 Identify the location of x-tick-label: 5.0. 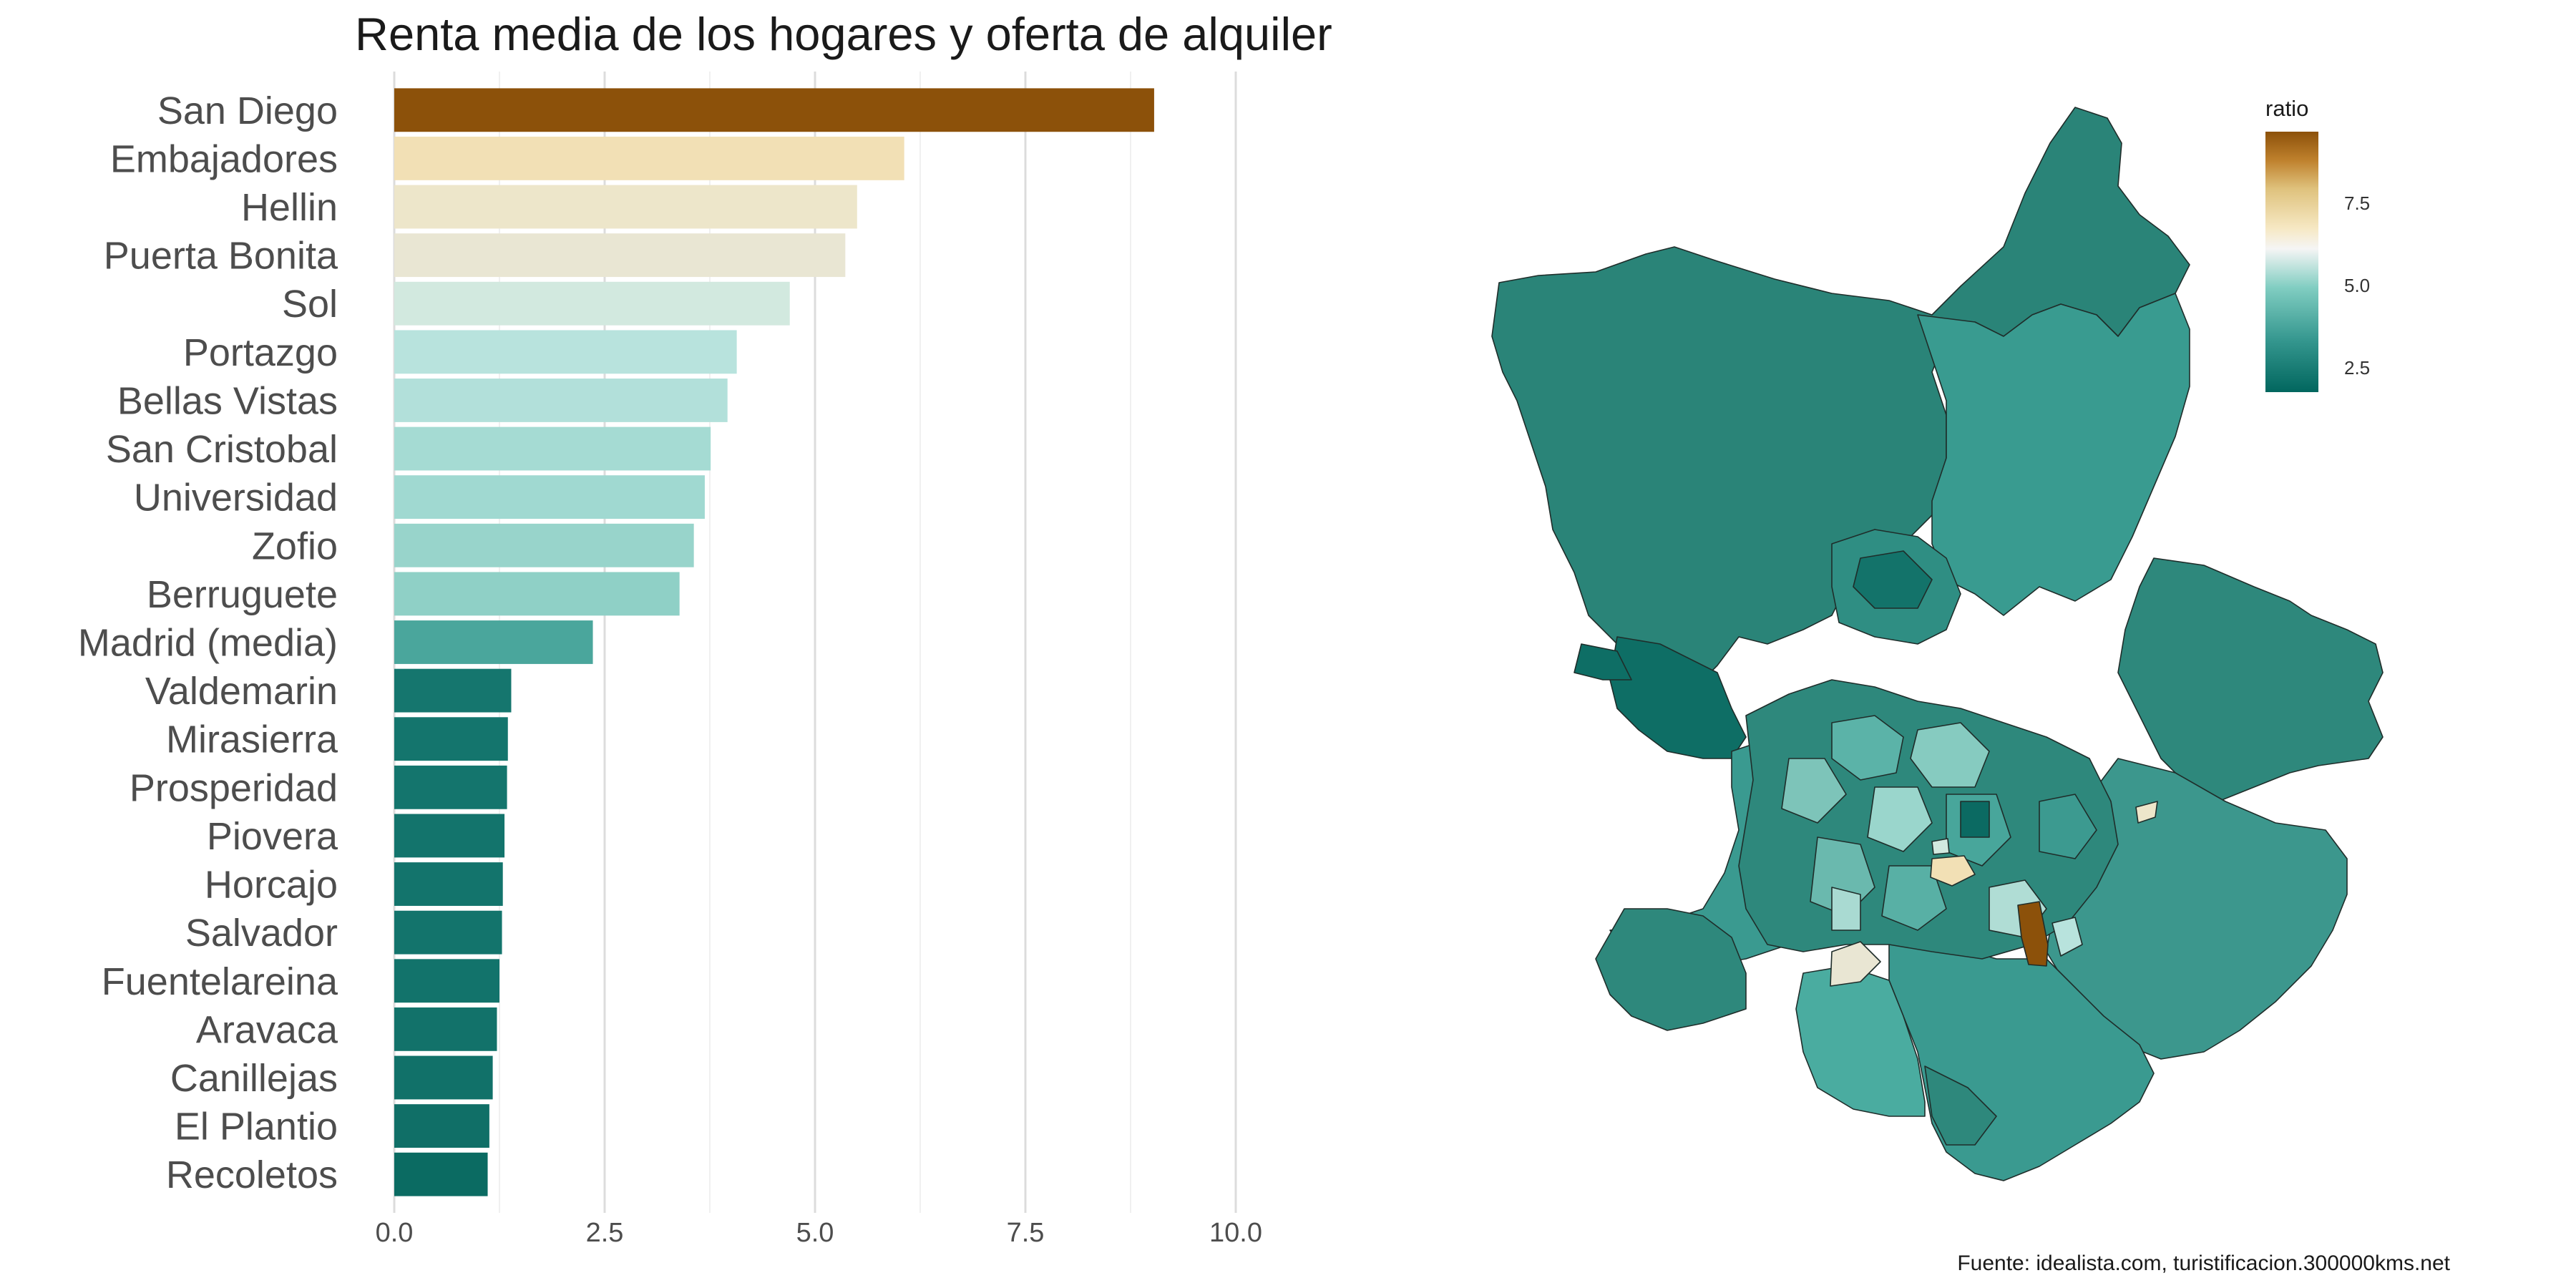
(815, 1233).